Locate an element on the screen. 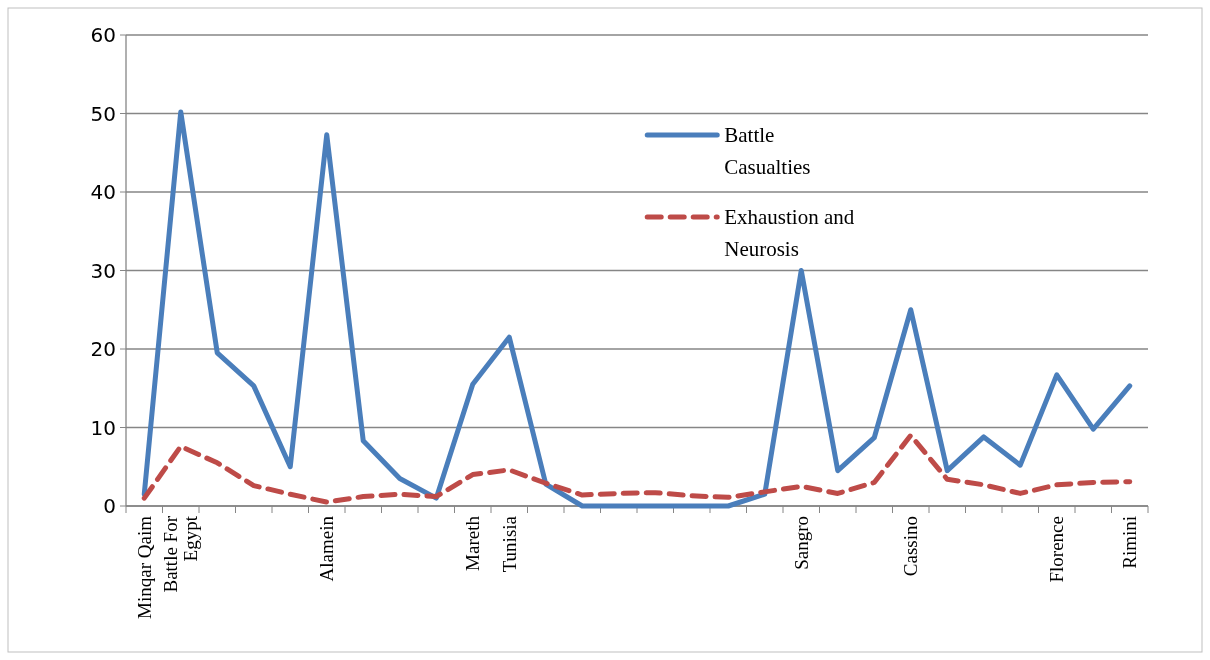  y-tick-label: 10 is located at coordinates (103, 427).